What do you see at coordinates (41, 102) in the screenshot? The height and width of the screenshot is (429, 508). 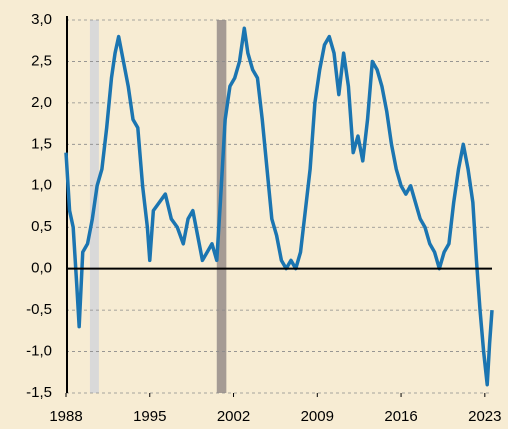 I see `y-tick-label: 2,0` at bounding box center [41, 102].